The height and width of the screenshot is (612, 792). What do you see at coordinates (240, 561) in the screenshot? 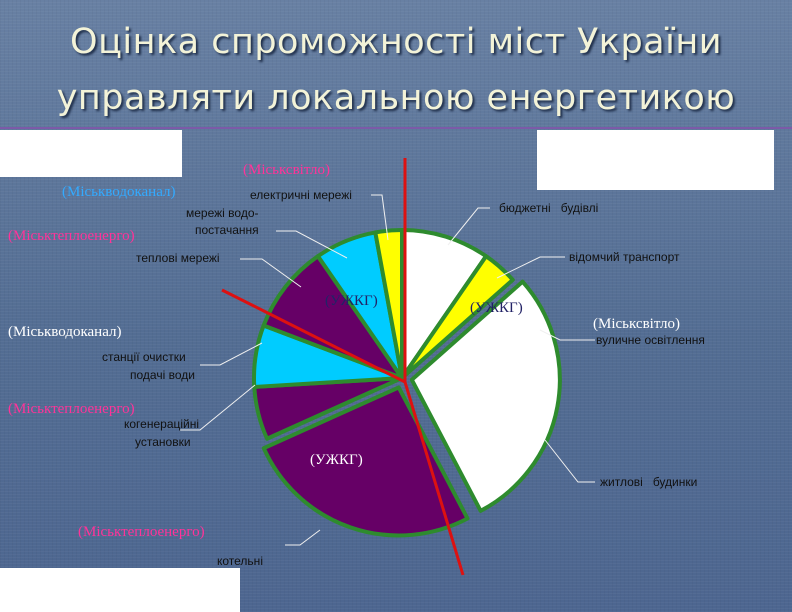
I see `label-boilers: котельні` at bounding box center [240, 561].